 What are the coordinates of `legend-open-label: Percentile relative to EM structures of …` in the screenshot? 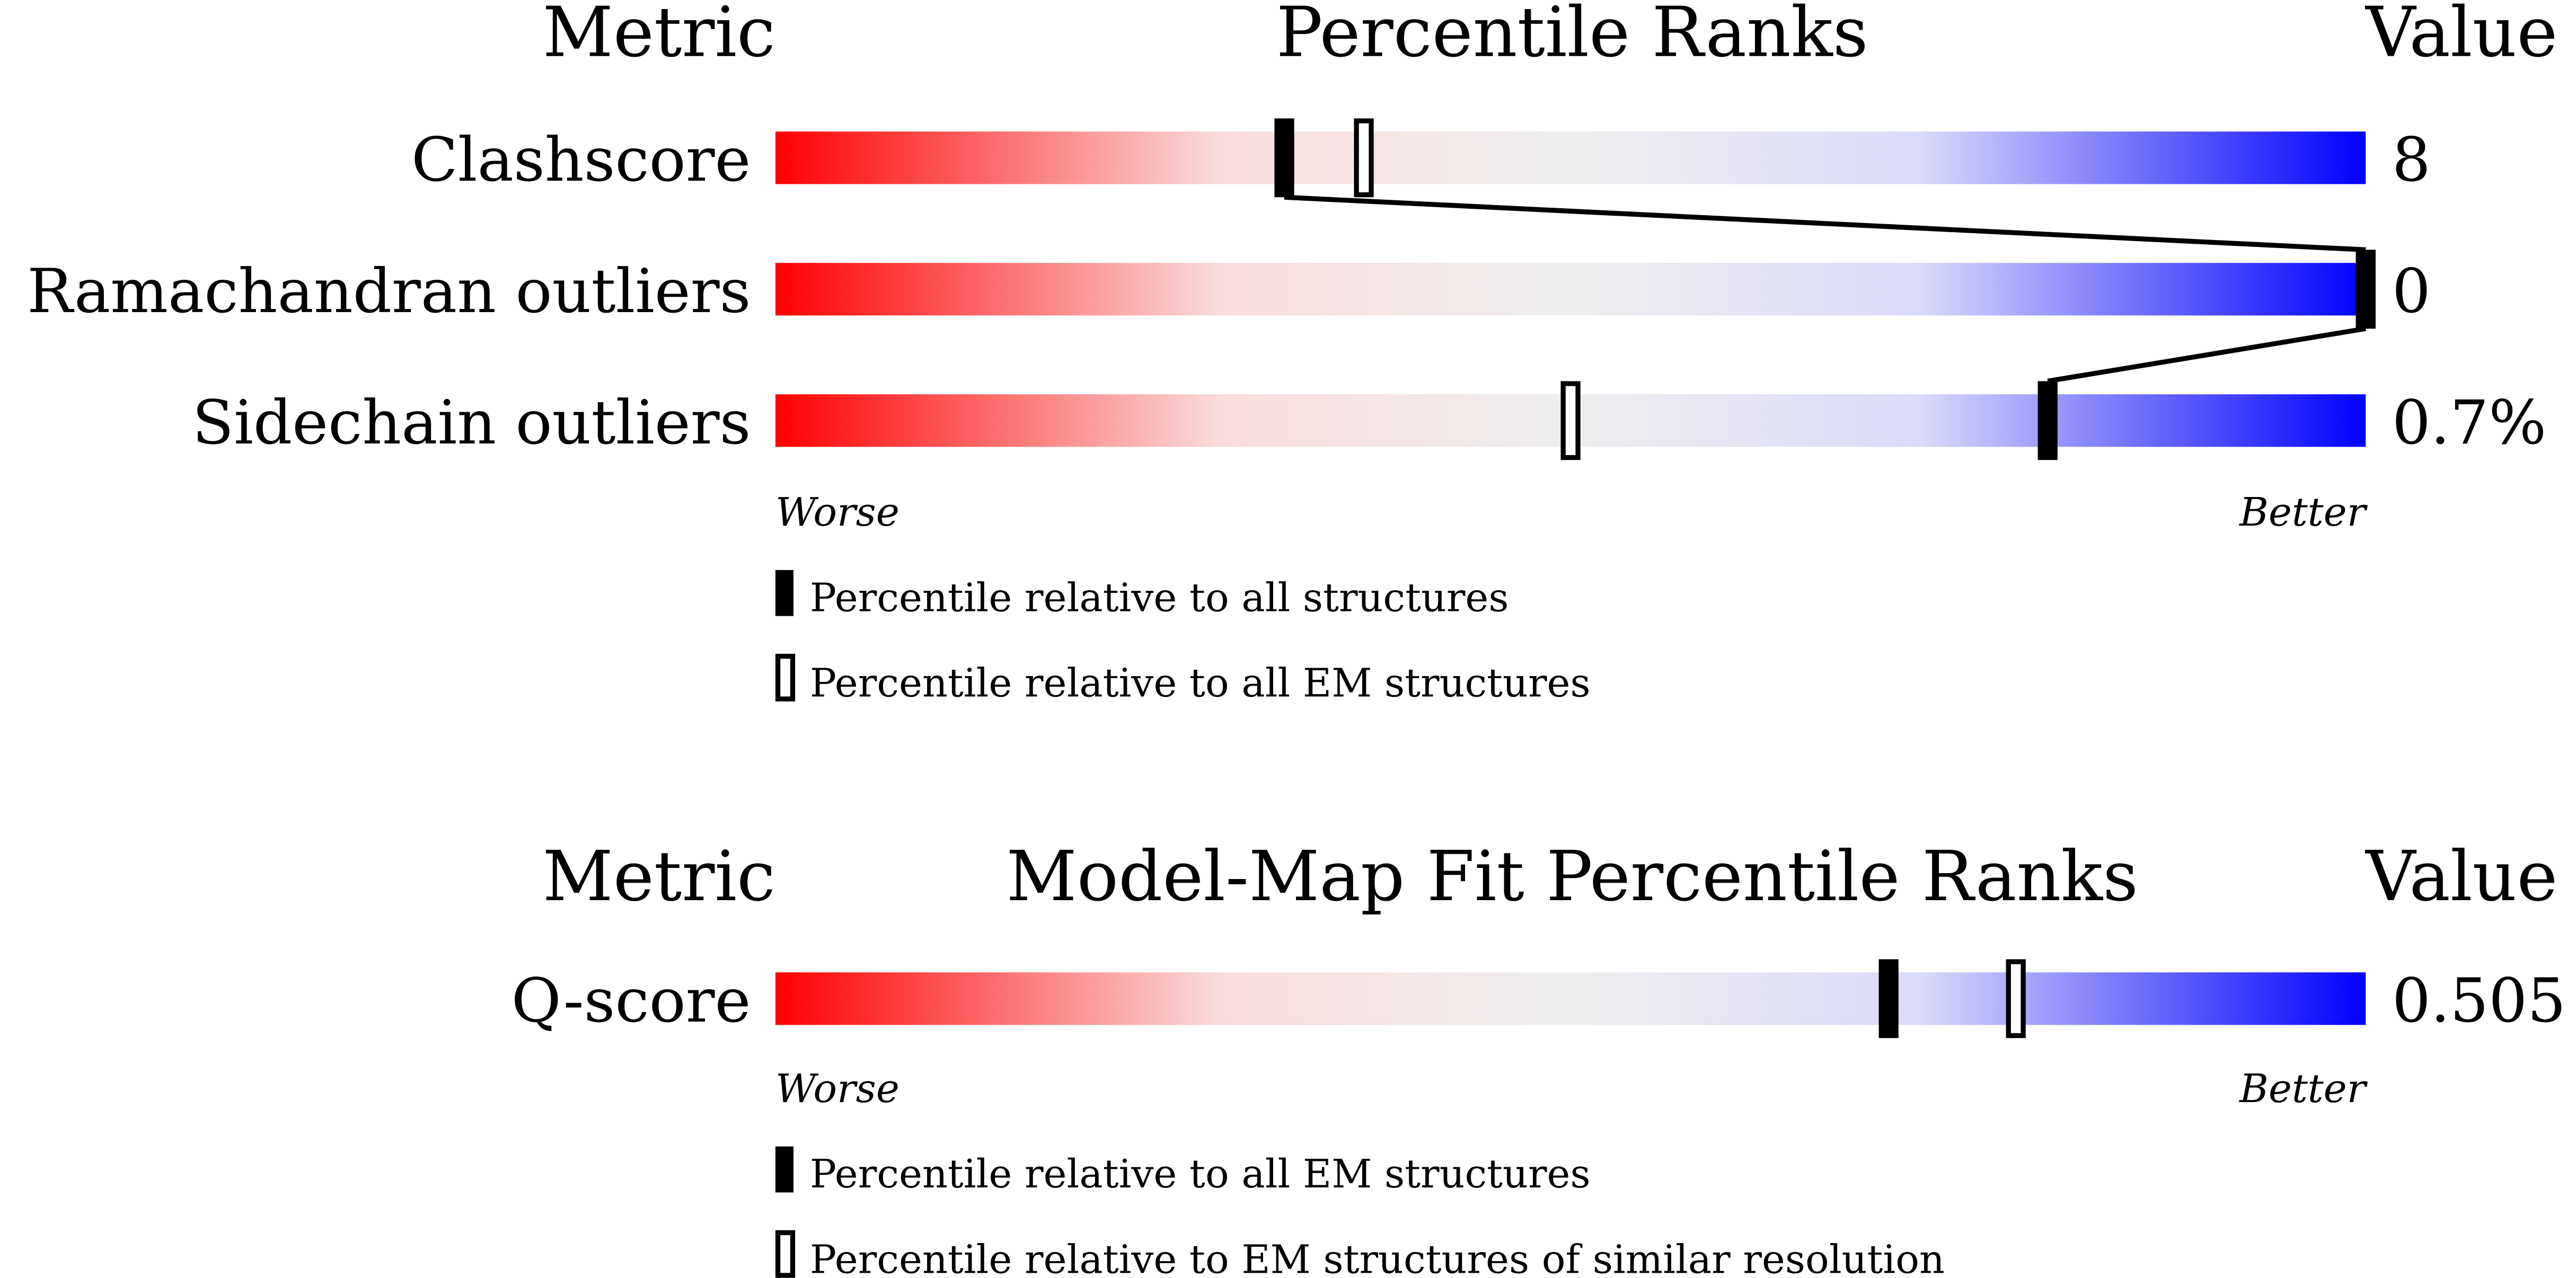 It's located at (1377, 1257).